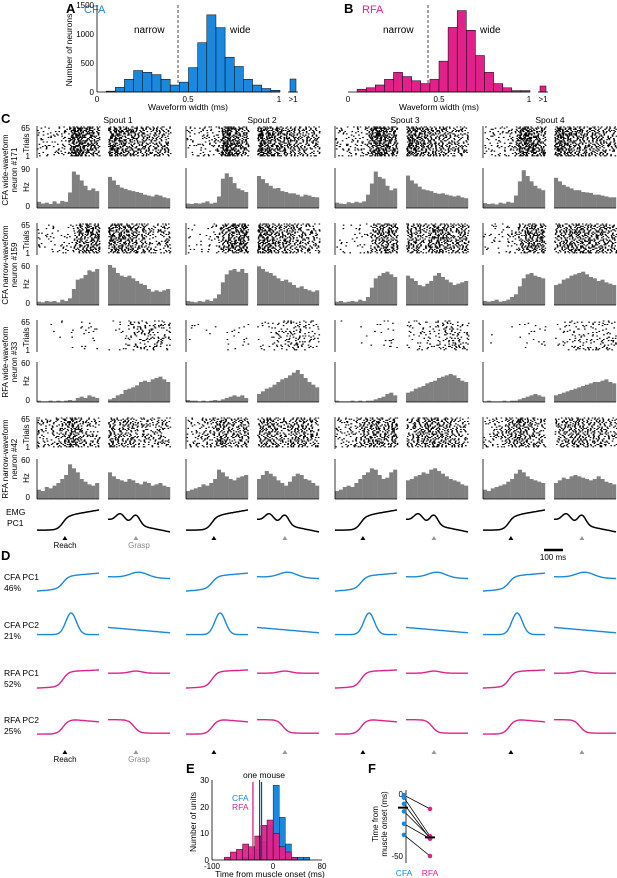 The height and width of the screenshot is (878, 617). I want to click on panel-b-xtick-0: 0, so click(348, 99).